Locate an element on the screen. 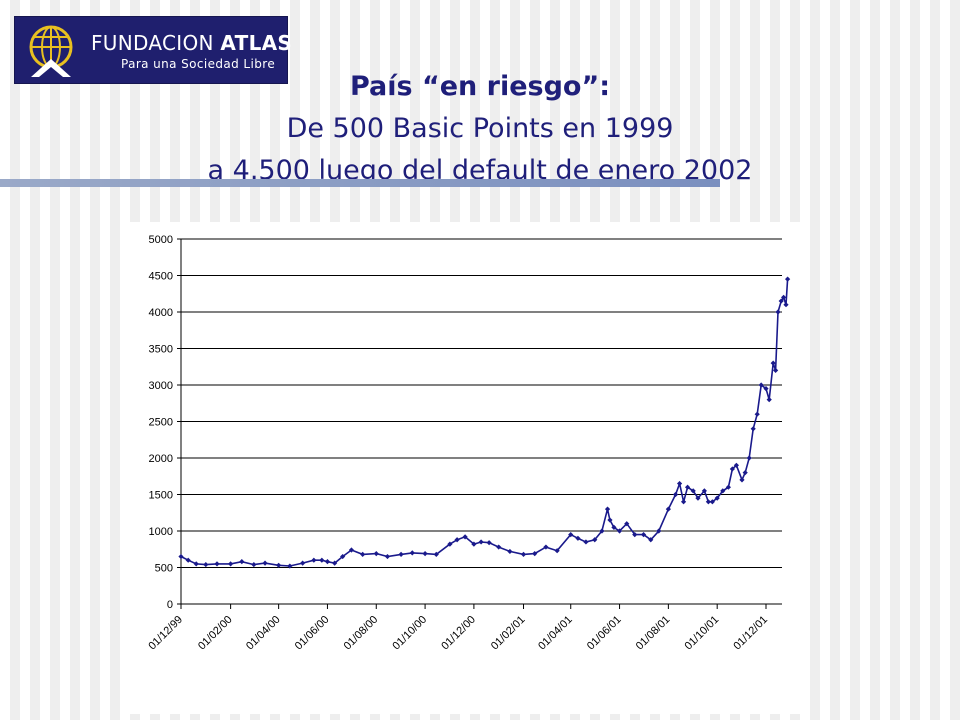 This screenshot has width=960, height=720. logo-name: FUNDACION ATLAS is located at coordinates (191, 43).